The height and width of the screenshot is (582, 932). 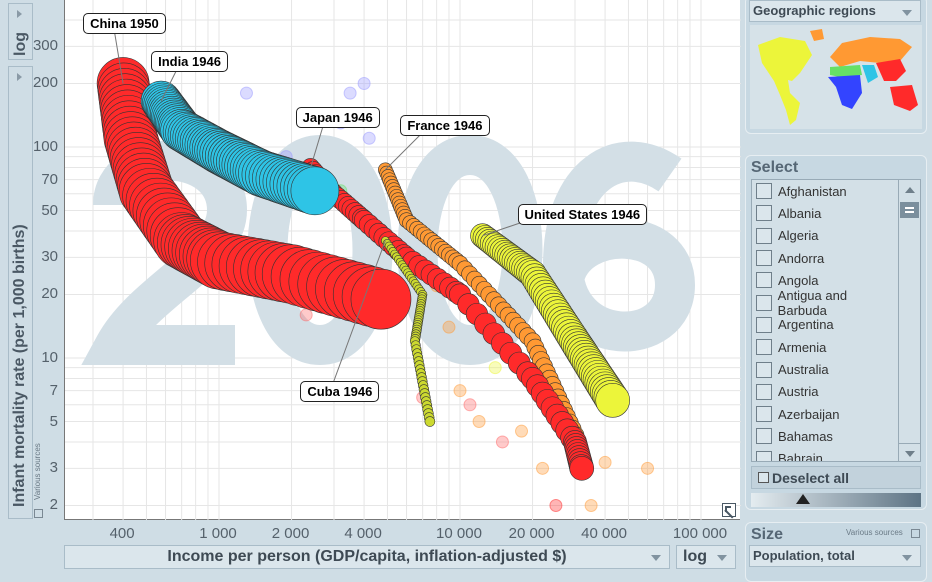 What do you see at coordinates (804, 555) in the screenshot?
I see `size-dropdown-label: Population, total` at bounding box center [804, 555].